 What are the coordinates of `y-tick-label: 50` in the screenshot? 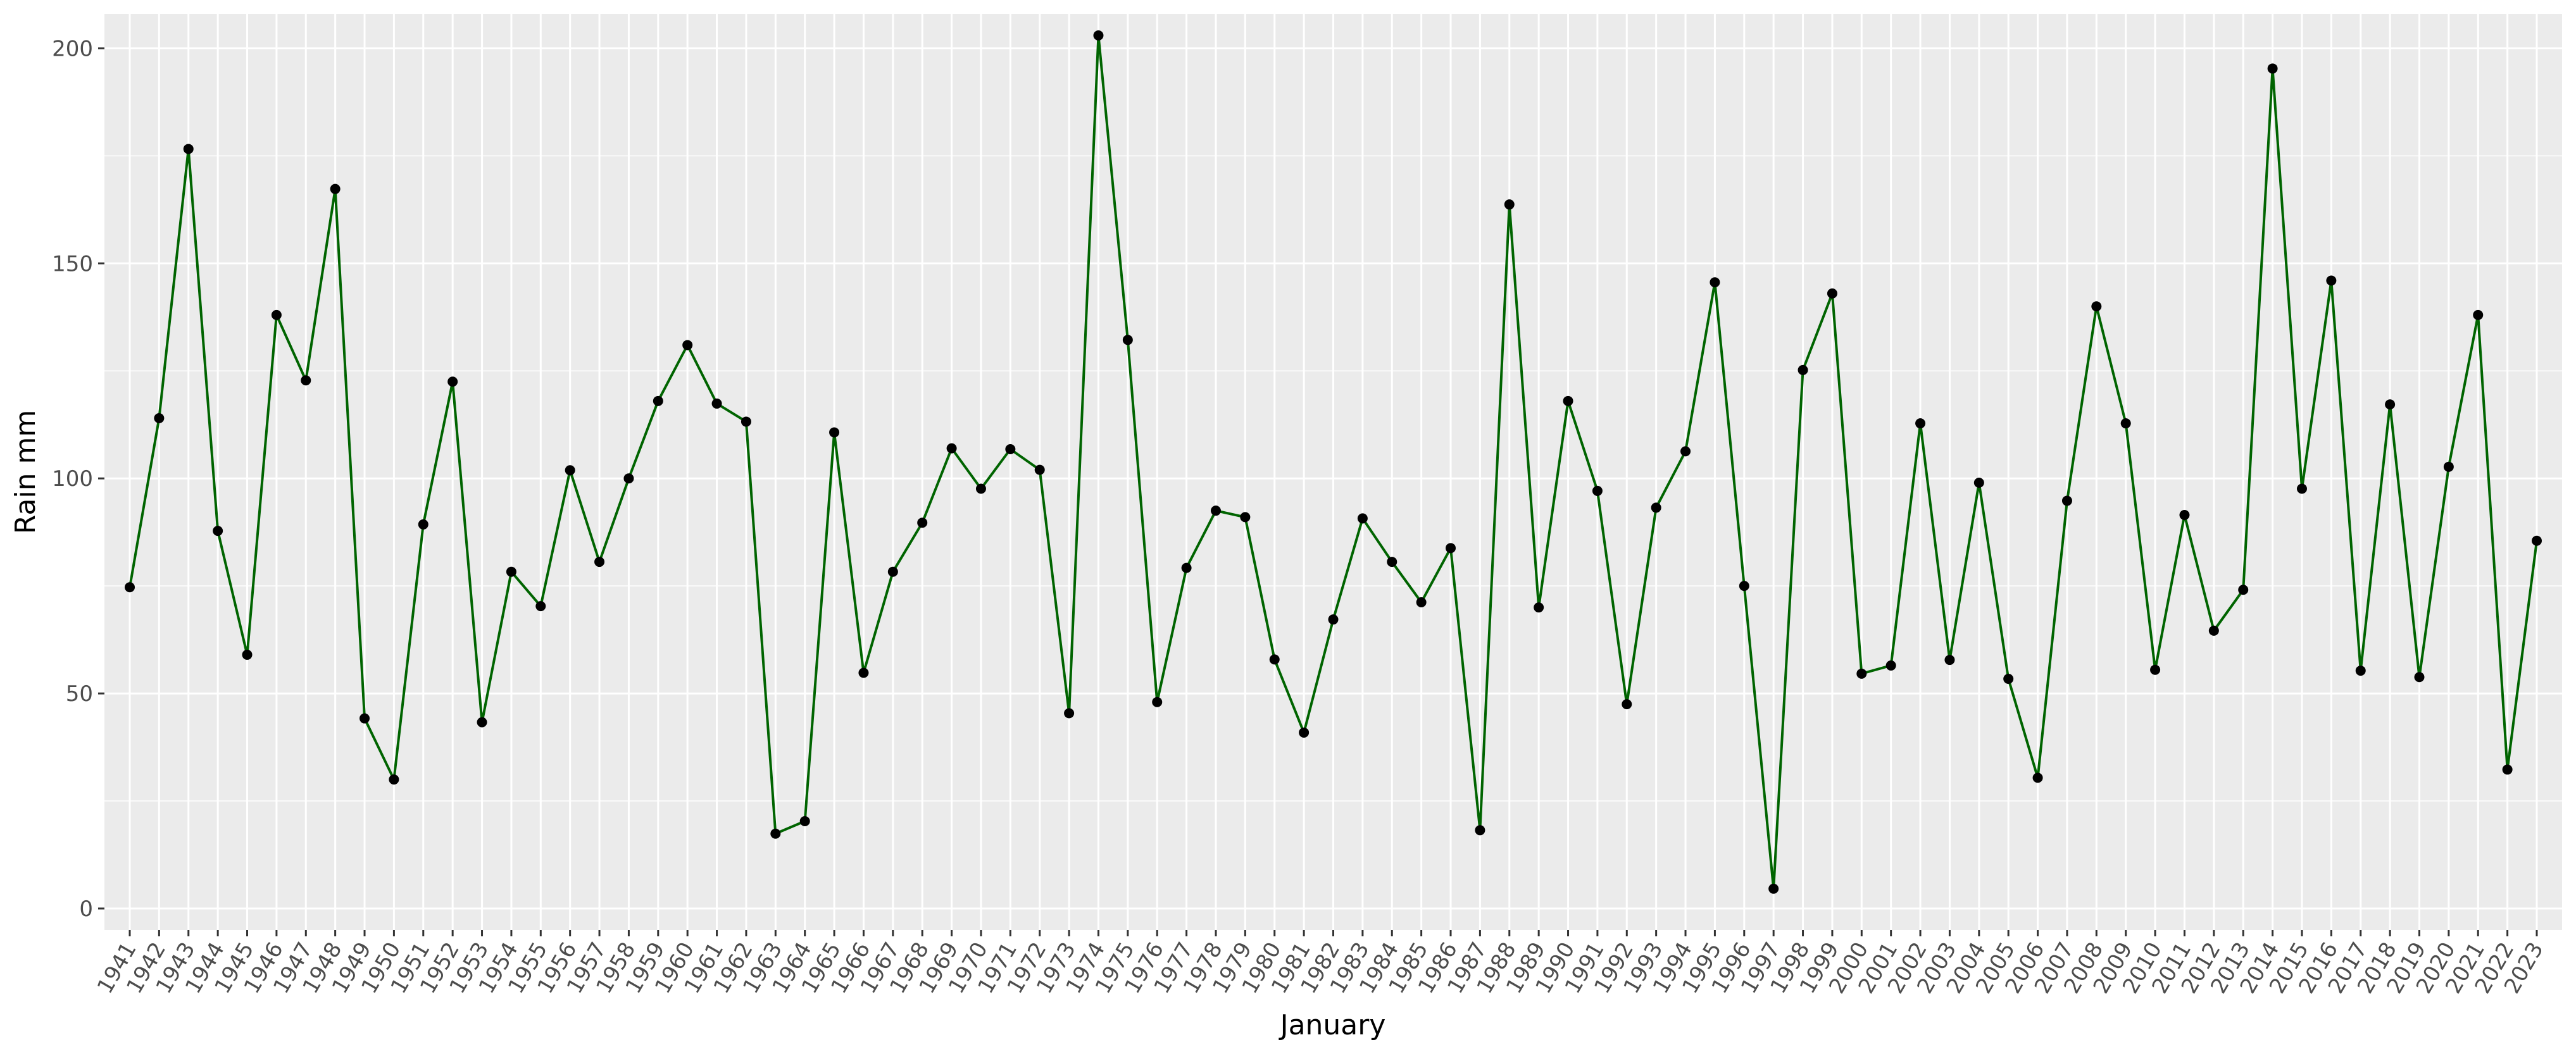 It's located at (79, 694).